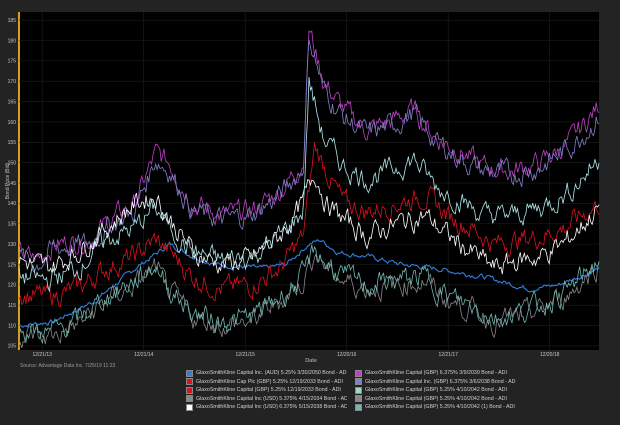 This screenshot has width=620, height=425. Describe the element at coordinates (12, 306) in the screenshot. I see `y-tick-label: 115` at that location.